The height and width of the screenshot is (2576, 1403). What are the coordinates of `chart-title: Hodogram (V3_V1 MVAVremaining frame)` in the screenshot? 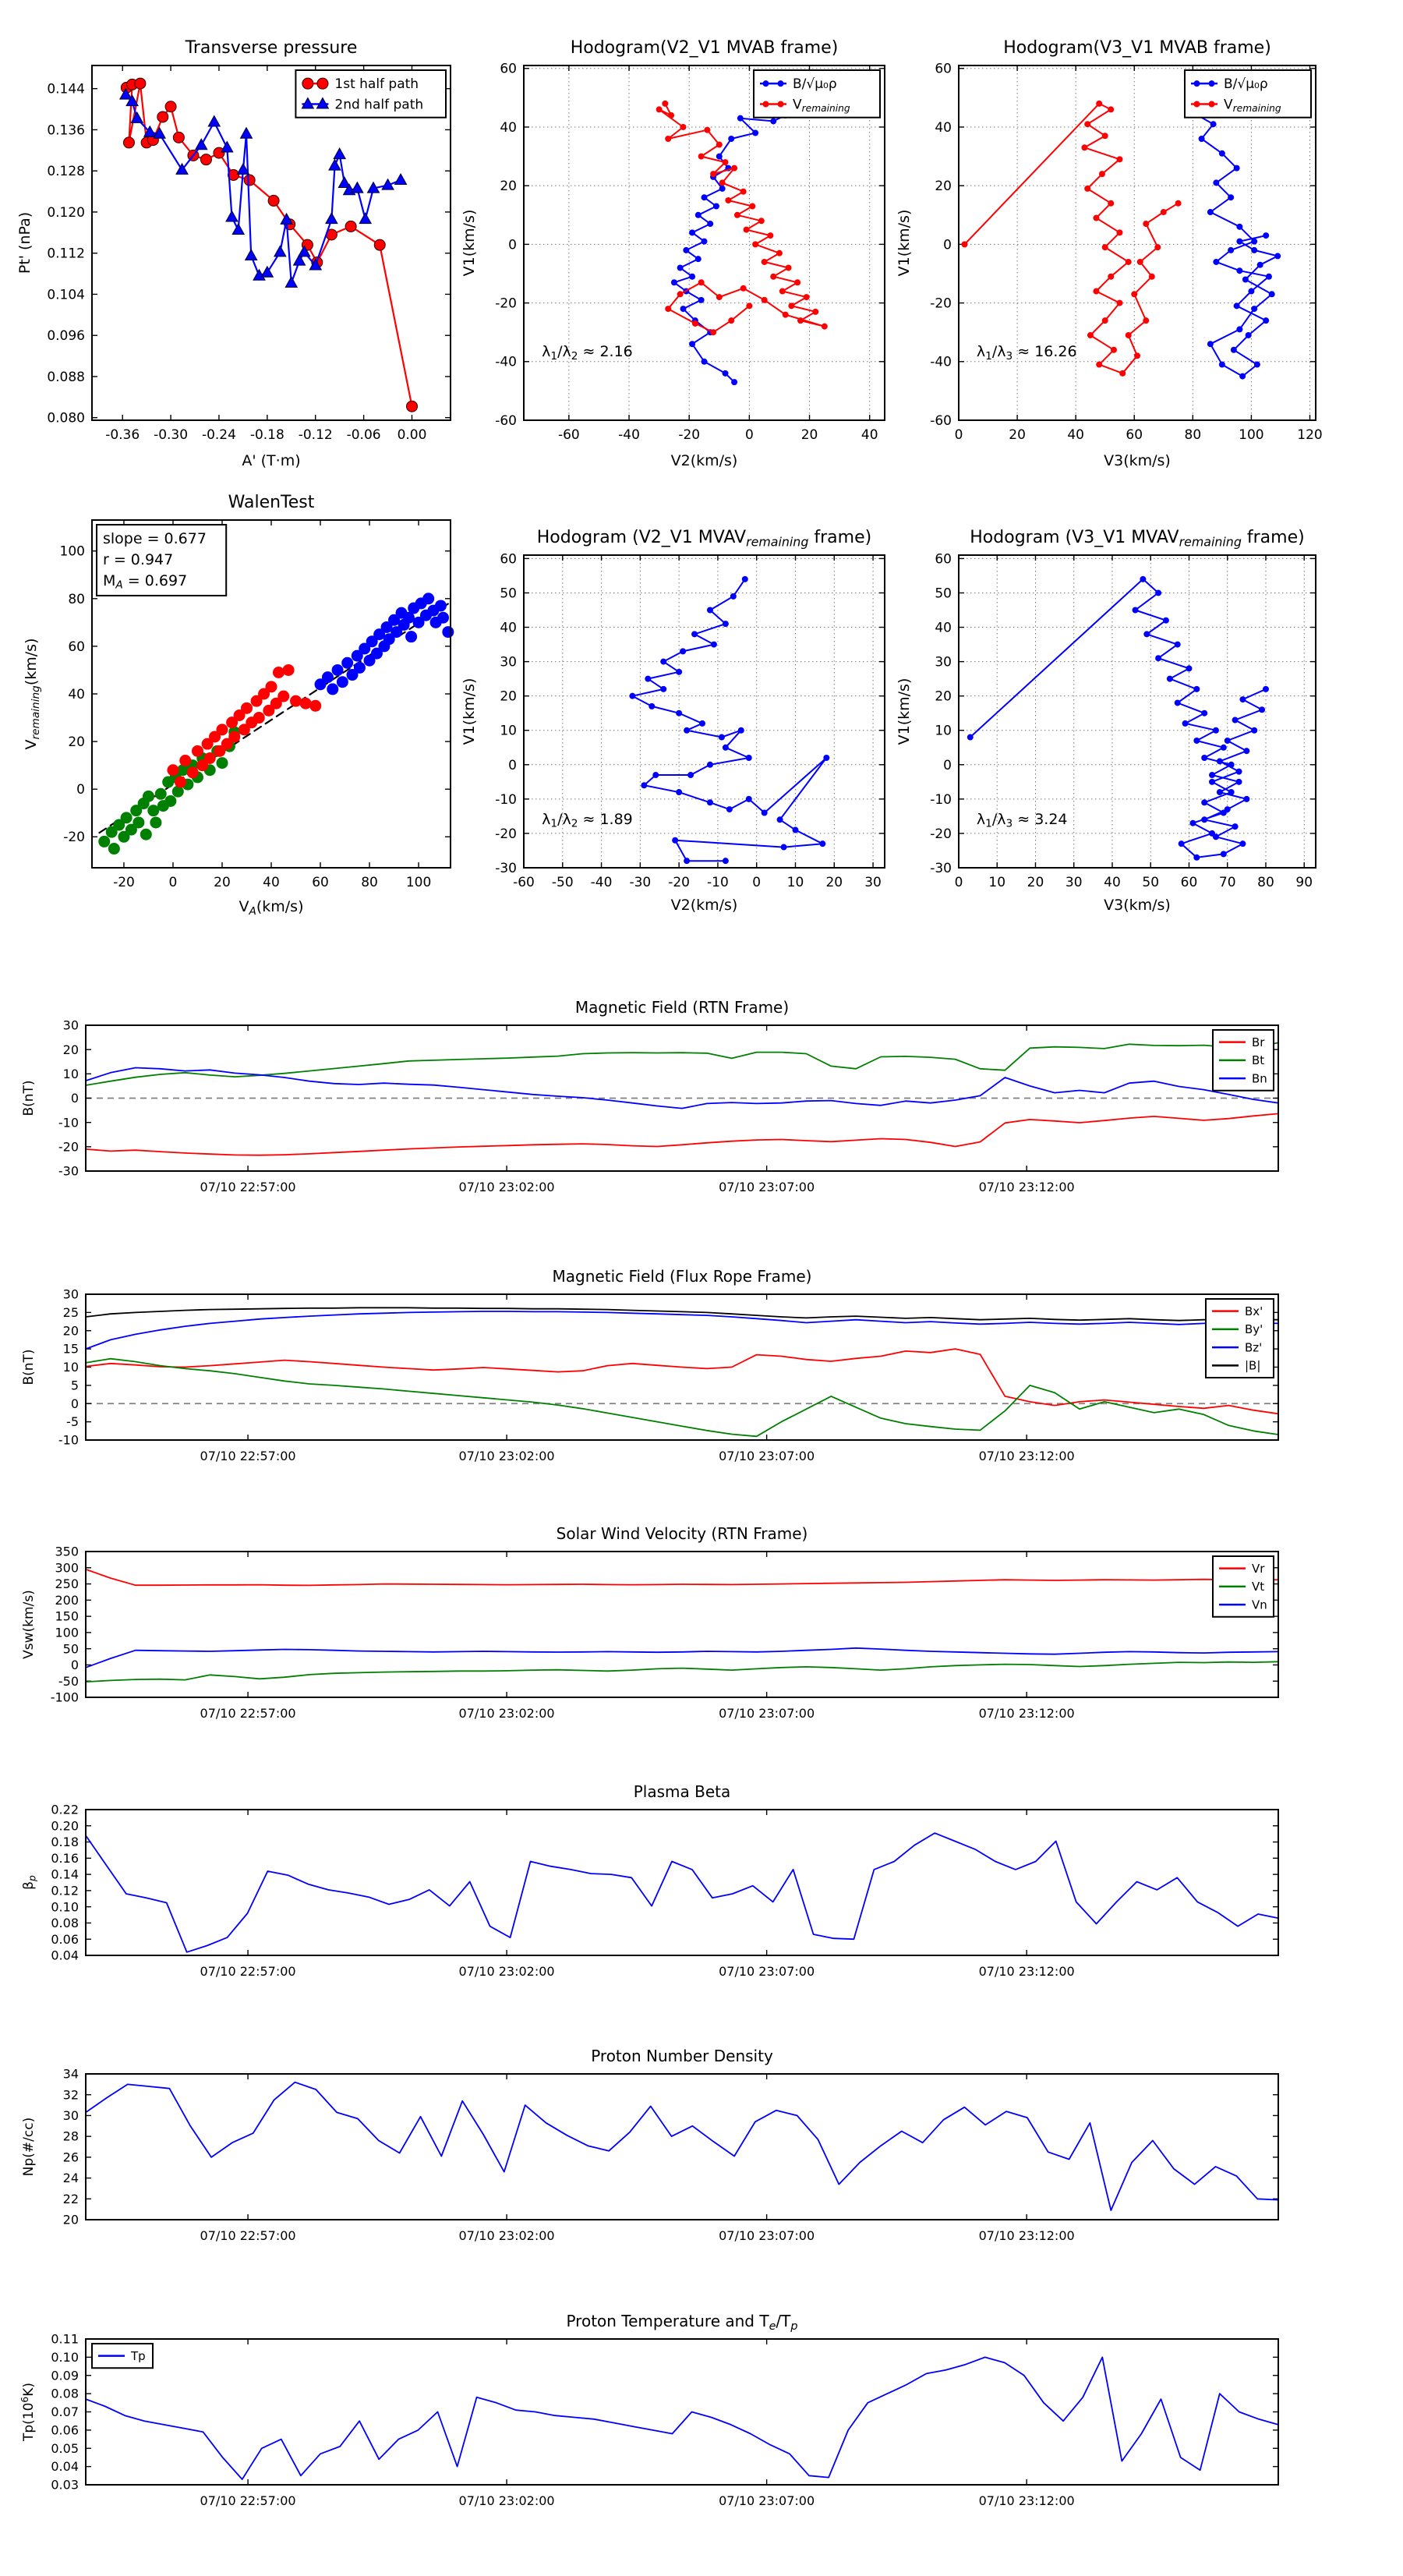 It's located at (1137, 538).